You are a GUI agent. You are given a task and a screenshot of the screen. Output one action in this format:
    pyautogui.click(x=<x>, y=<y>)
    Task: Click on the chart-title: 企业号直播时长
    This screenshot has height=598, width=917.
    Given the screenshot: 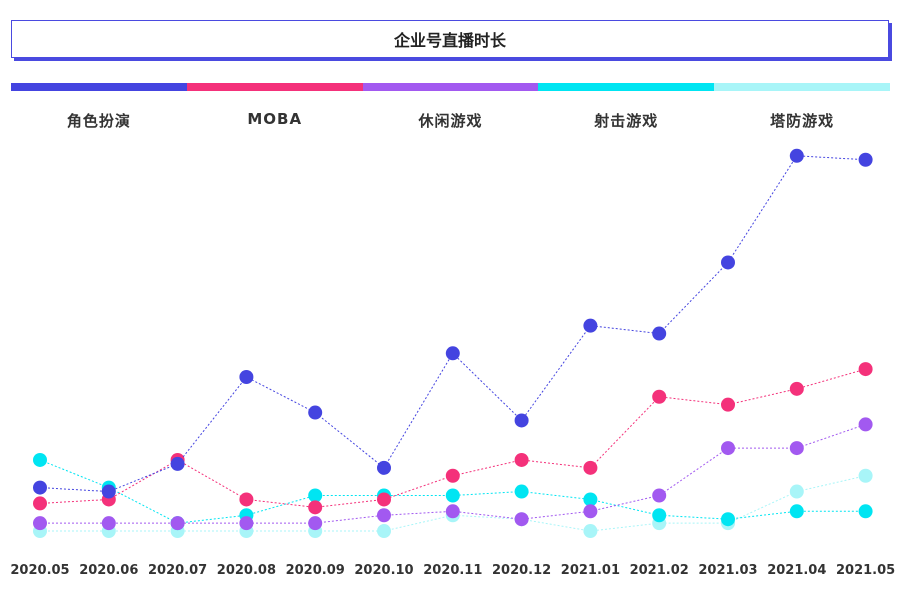 What is the action you would take?
    pyautogui.click(x=450, y=39)
    